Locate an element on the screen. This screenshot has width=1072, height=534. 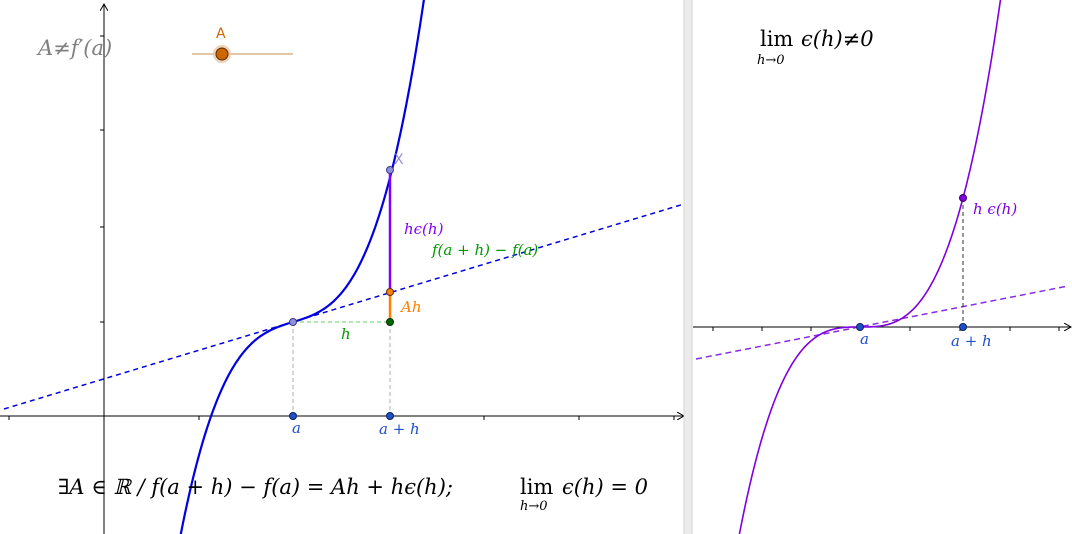
right-lim-sub: h→0 is located at coordinates (771, 60).